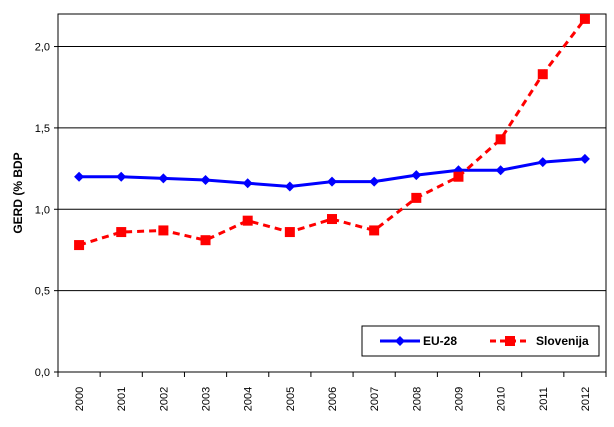  I want to click on y-tick-label: 0,0, so click(42, 373).